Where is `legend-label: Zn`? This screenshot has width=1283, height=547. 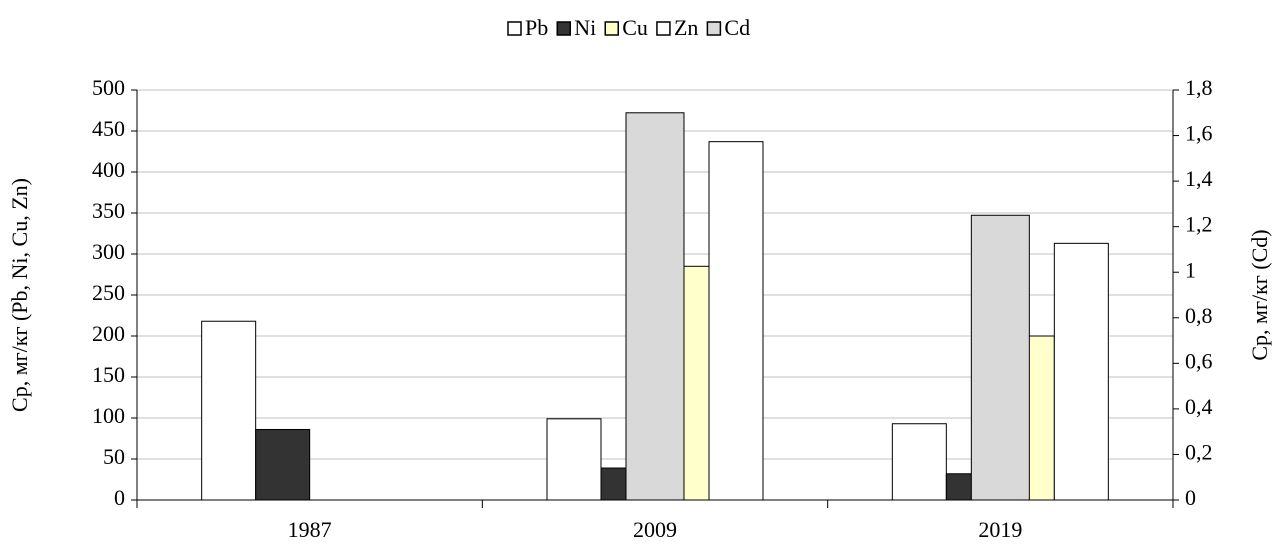 legend-label: Zn is located at coordinates (686, 27).